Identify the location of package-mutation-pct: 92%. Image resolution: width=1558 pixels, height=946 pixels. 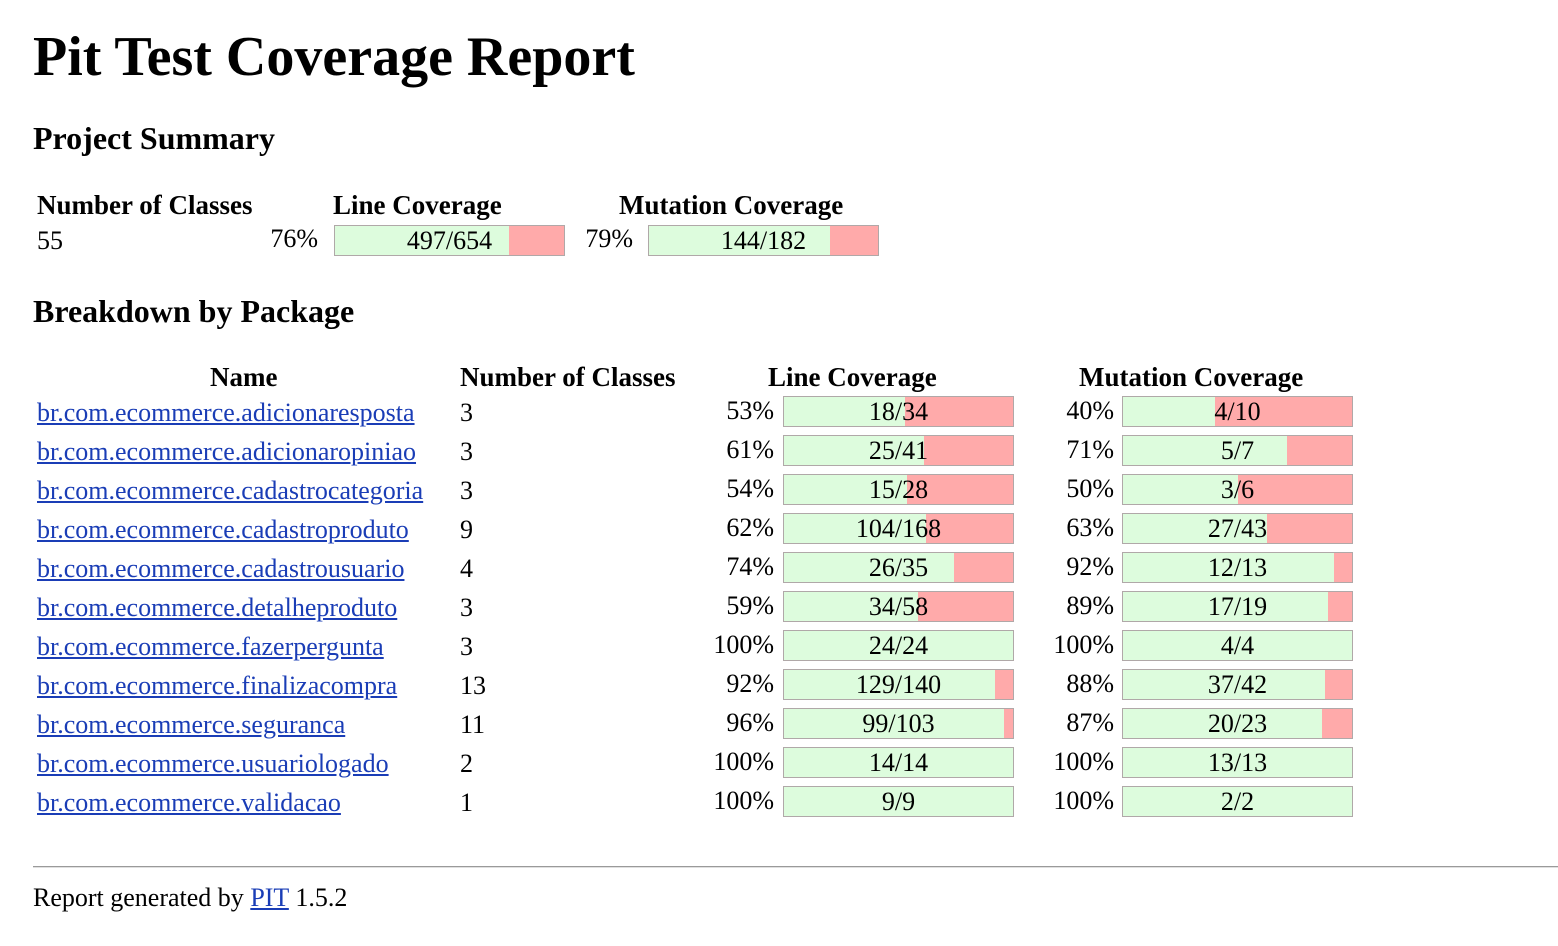
(1090, 566).